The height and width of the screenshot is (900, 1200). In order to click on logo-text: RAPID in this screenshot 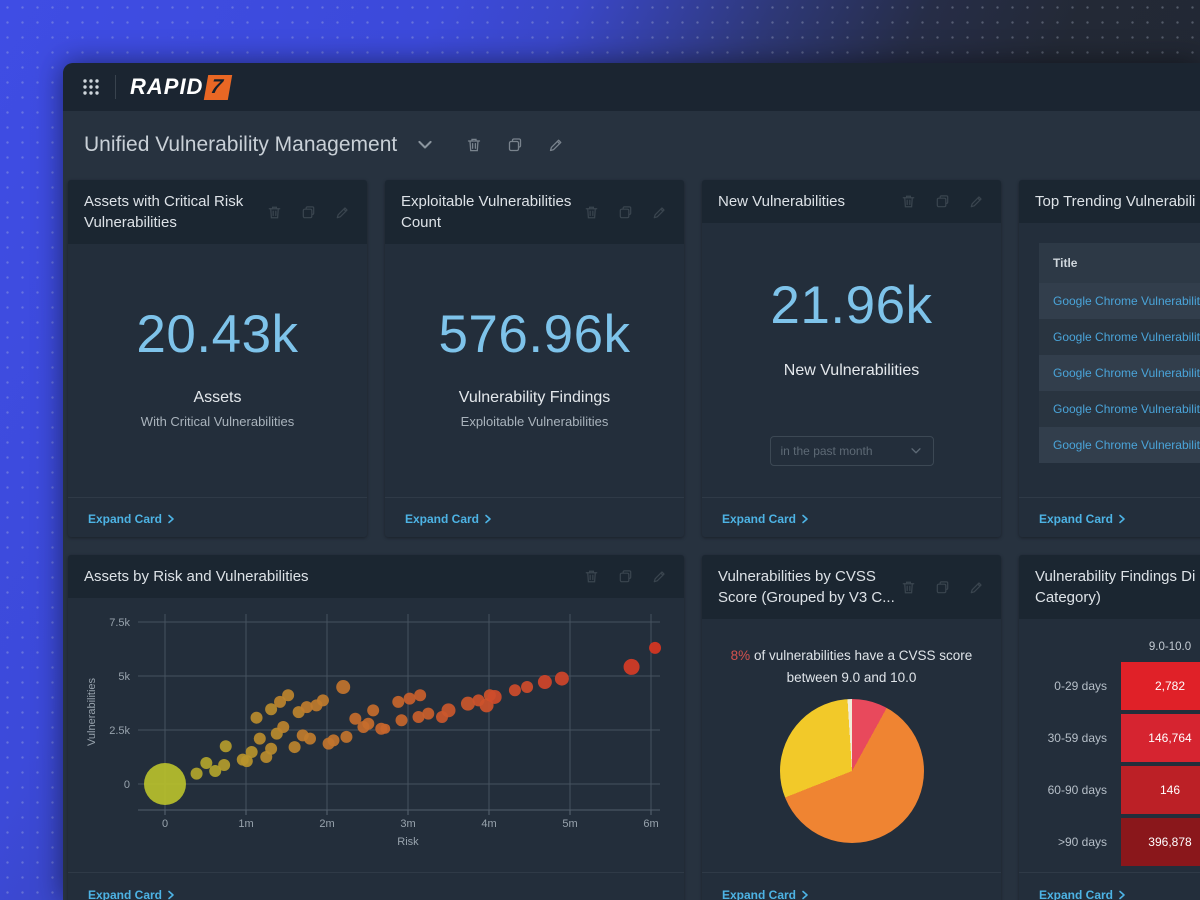, I will do `click(167, 86)`.